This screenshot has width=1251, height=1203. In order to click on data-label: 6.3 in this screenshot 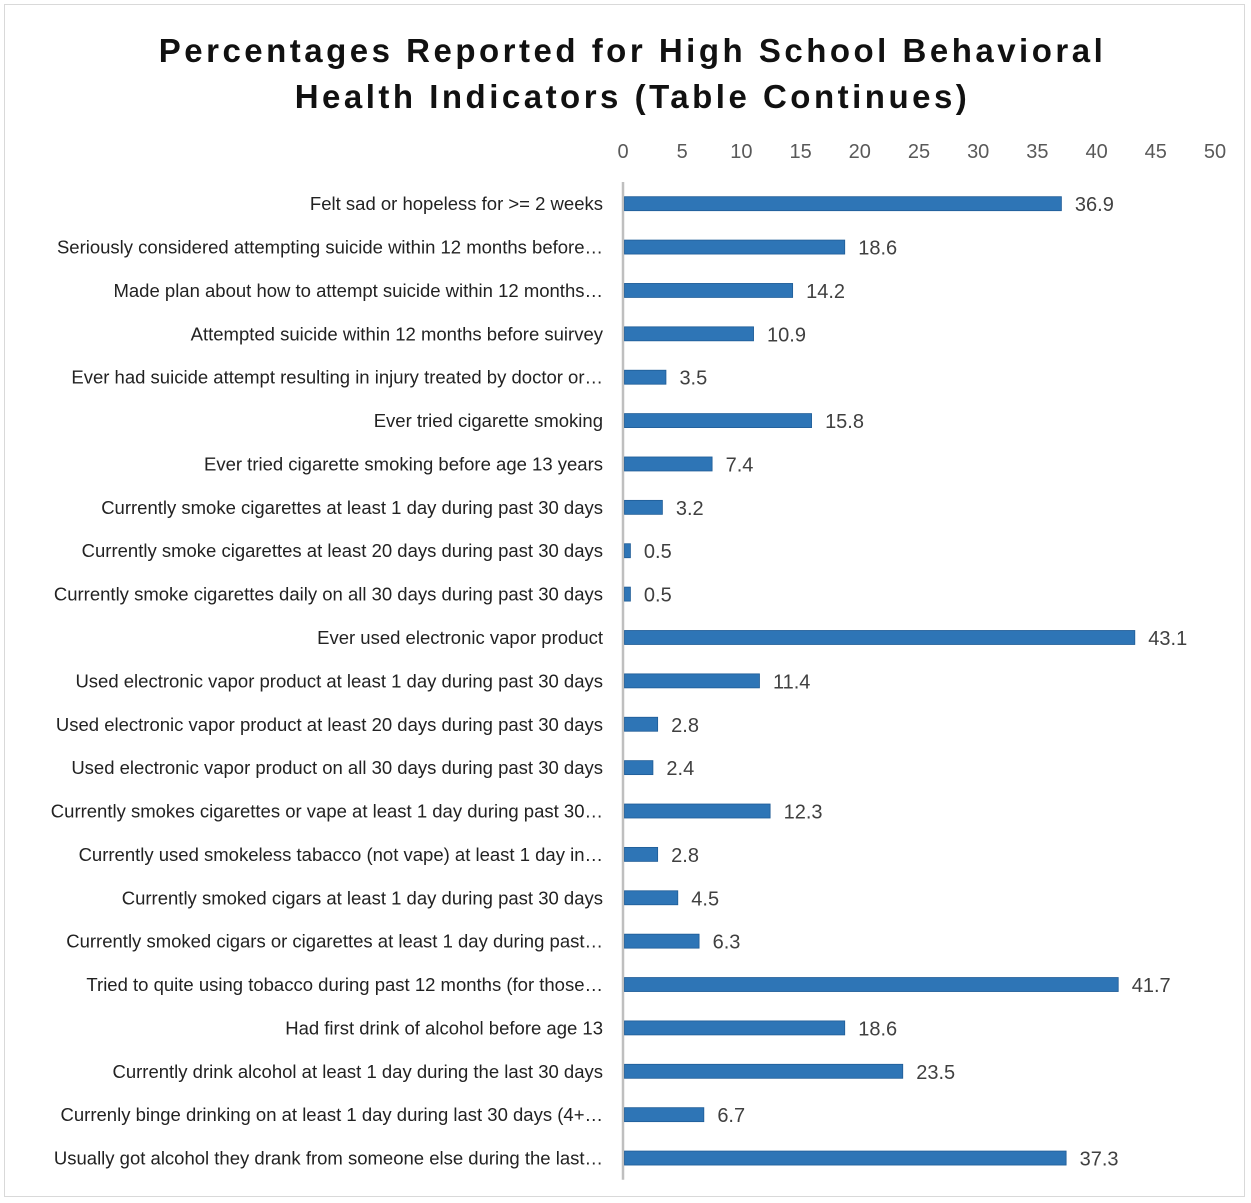, I will do `click(727, 943)`.